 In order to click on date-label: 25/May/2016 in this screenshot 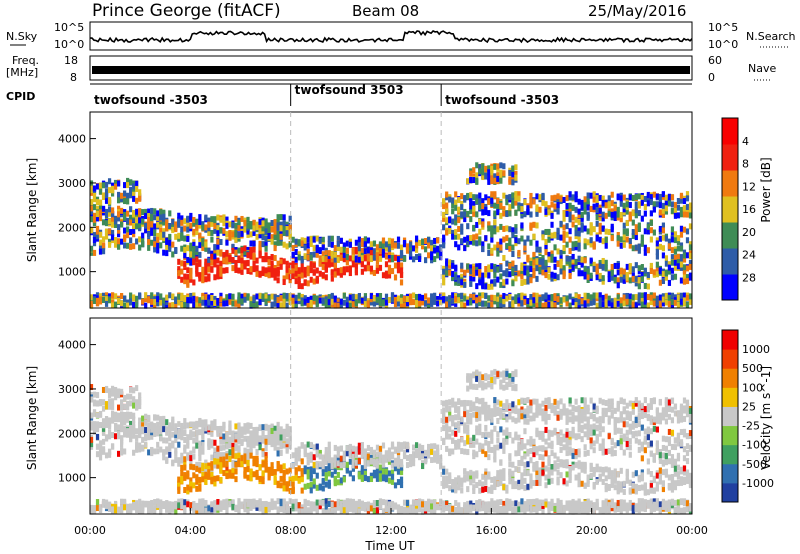, I will do `click(637, 11)`.